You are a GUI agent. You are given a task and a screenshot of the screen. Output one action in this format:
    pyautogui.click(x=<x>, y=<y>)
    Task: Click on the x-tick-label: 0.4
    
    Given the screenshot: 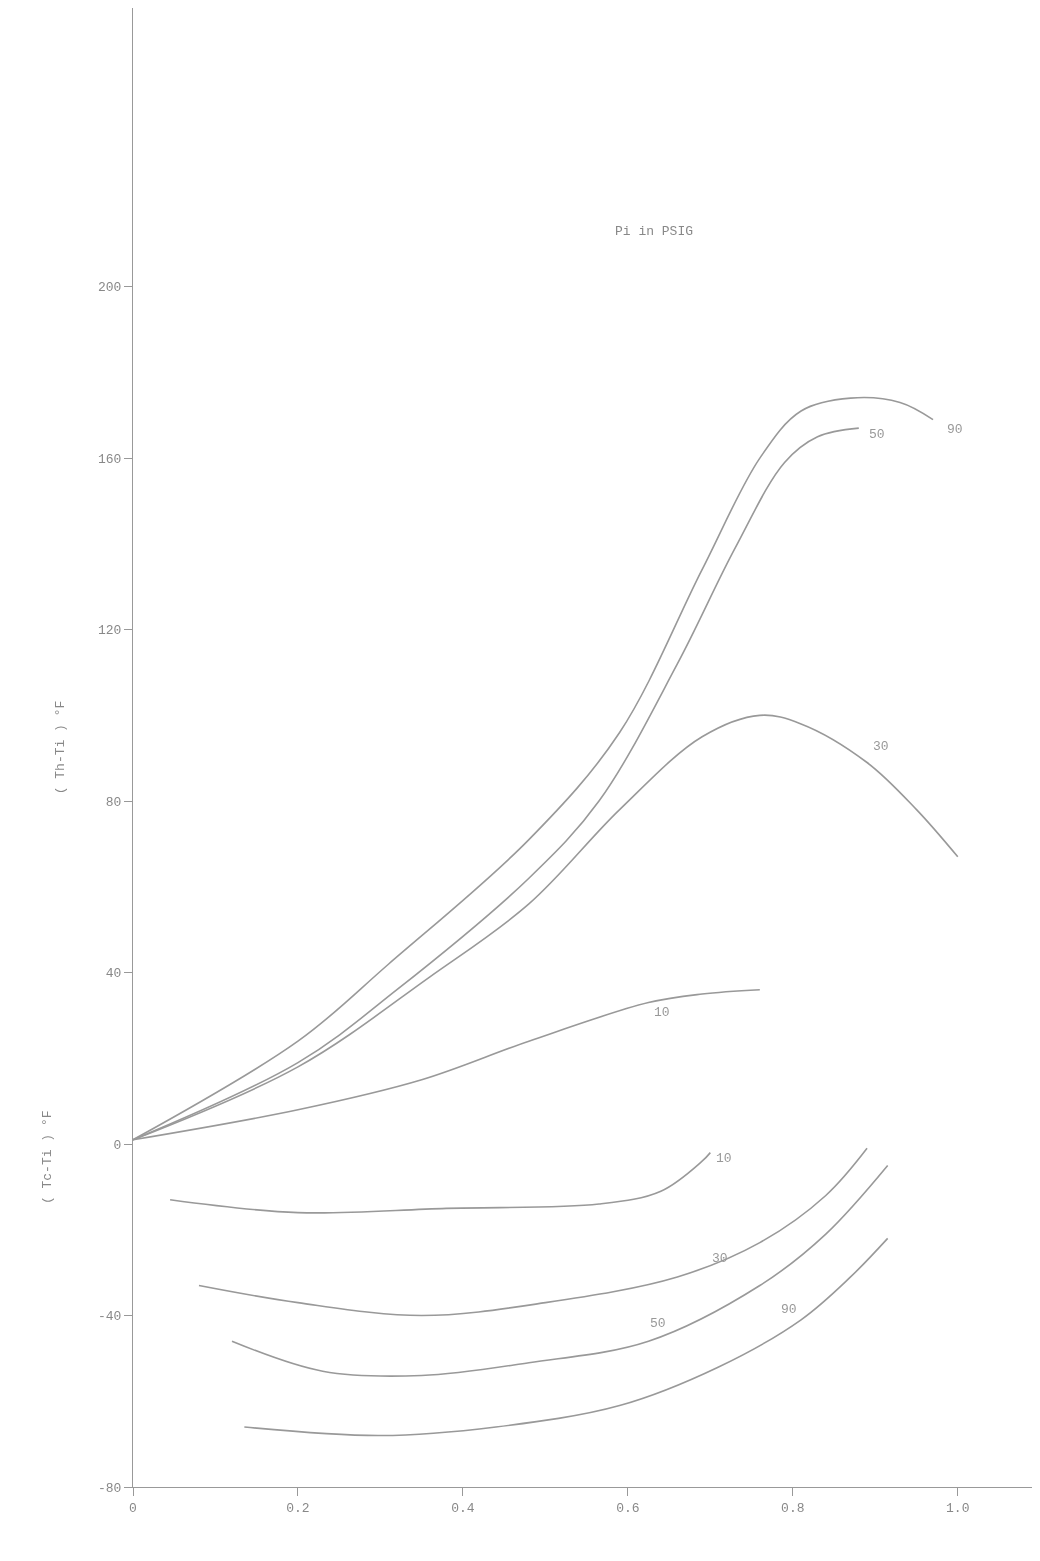 What is the action you would take?
    pyautogui.click(x=463, y=1508)
    